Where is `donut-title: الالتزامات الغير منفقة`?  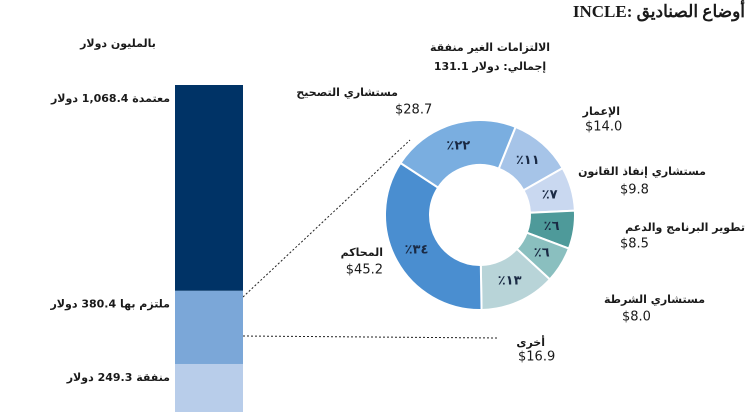 donut-title: الالتزامات الغير منفقة is located at coordinates (490, 47).